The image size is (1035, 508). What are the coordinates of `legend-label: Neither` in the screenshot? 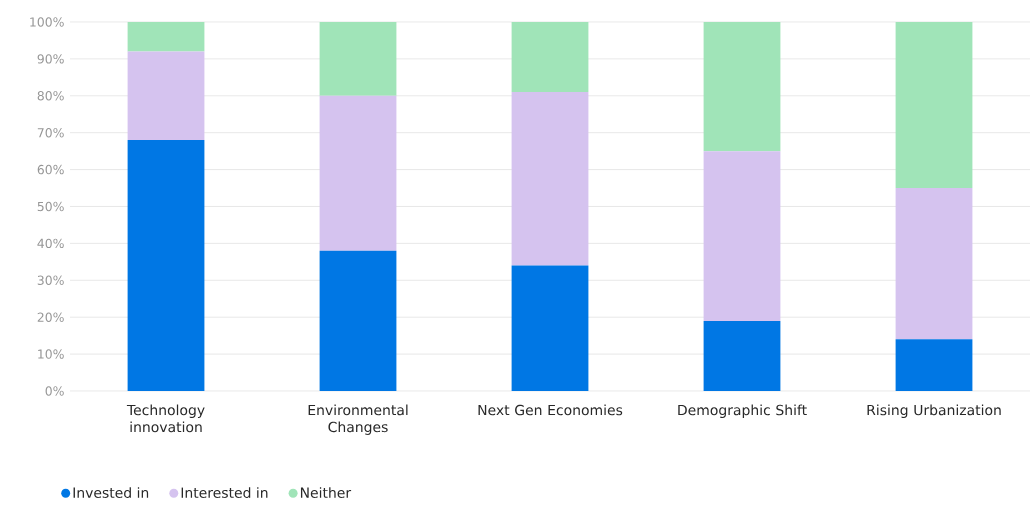 It's located at (326, 492).